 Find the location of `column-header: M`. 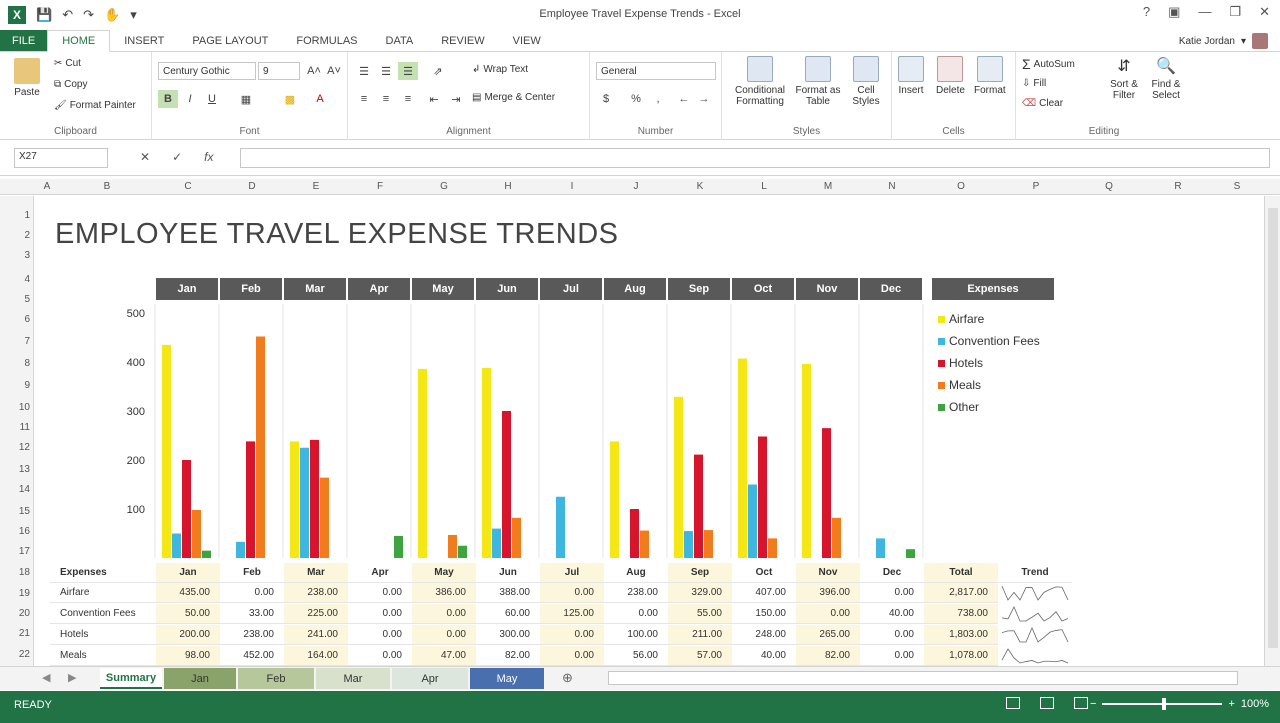

column-header: M is located at coordinates (828, 186).